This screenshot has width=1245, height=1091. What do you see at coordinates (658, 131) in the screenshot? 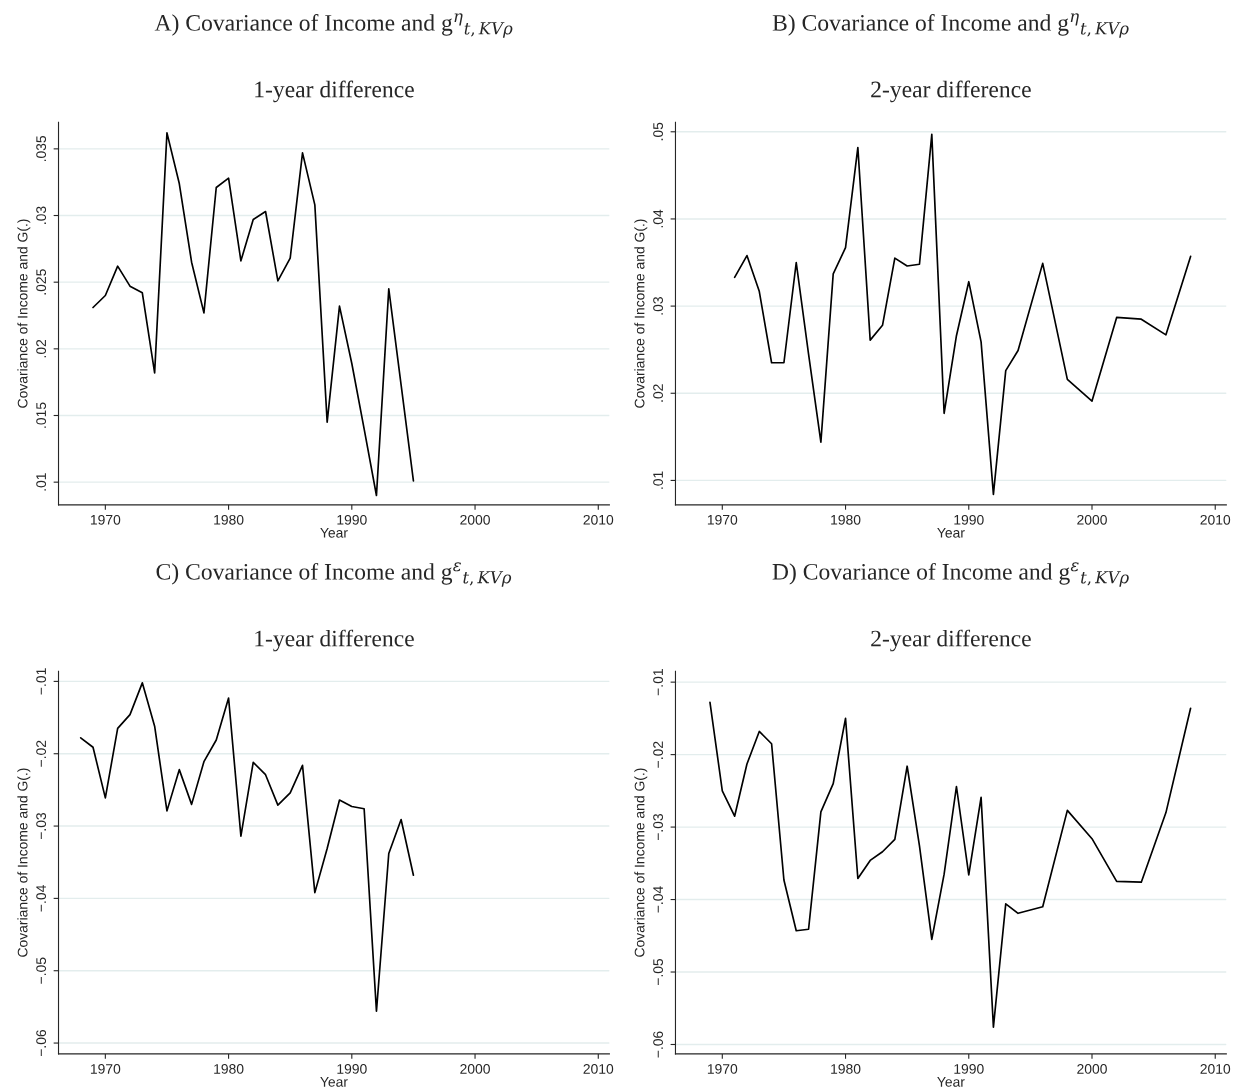
I see `y-tick-label: .05` at bounding box center [658, 131].